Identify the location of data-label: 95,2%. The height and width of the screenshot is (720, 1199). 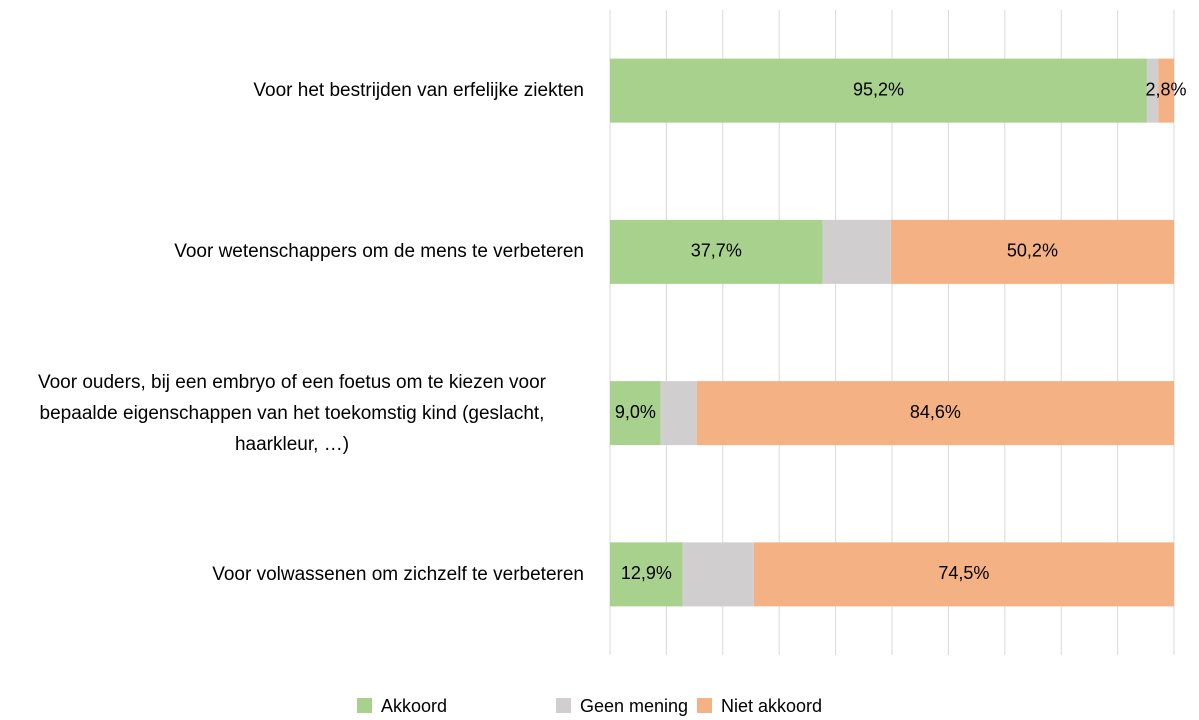
(878, 89).